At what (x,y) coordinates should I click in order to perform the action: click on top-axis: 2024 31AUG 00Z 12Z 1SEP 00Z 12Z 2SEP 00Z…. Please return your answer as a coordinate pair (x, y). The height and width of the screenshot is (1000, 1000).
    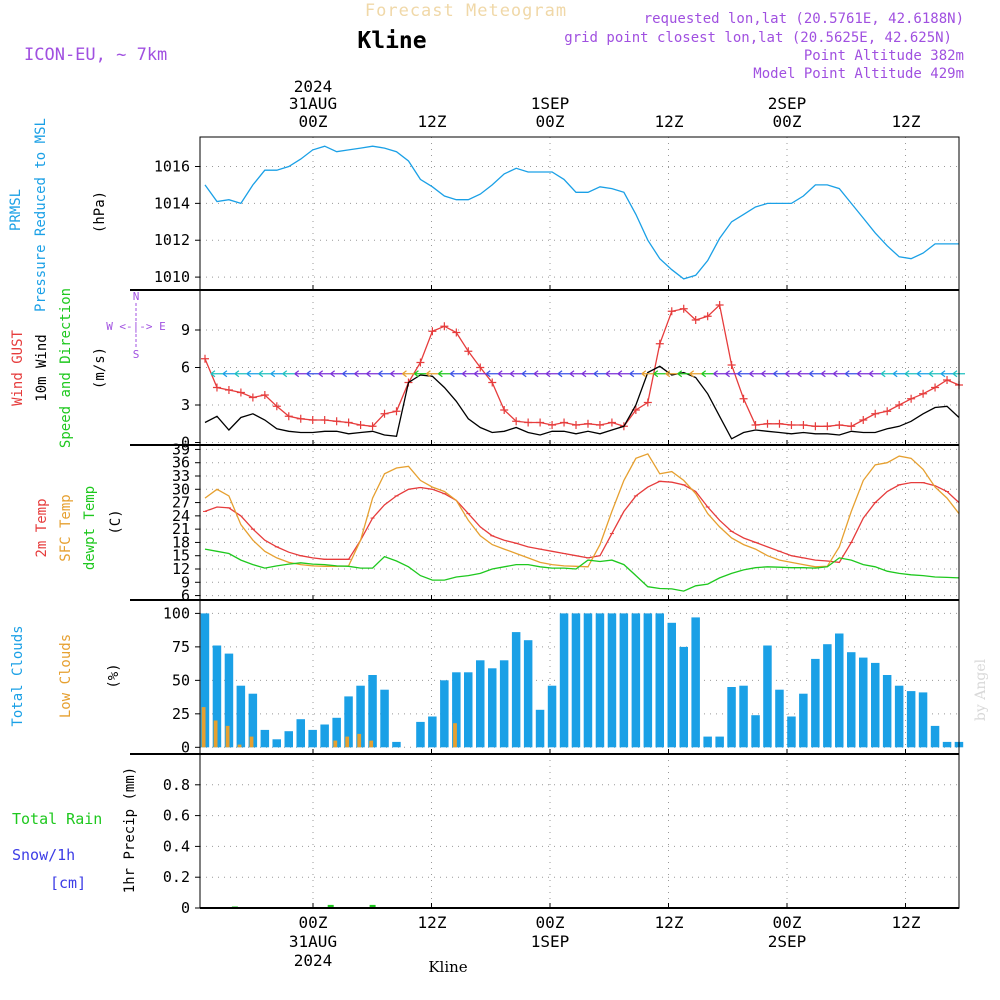
    Looking at the image, I should click on (605, 104).